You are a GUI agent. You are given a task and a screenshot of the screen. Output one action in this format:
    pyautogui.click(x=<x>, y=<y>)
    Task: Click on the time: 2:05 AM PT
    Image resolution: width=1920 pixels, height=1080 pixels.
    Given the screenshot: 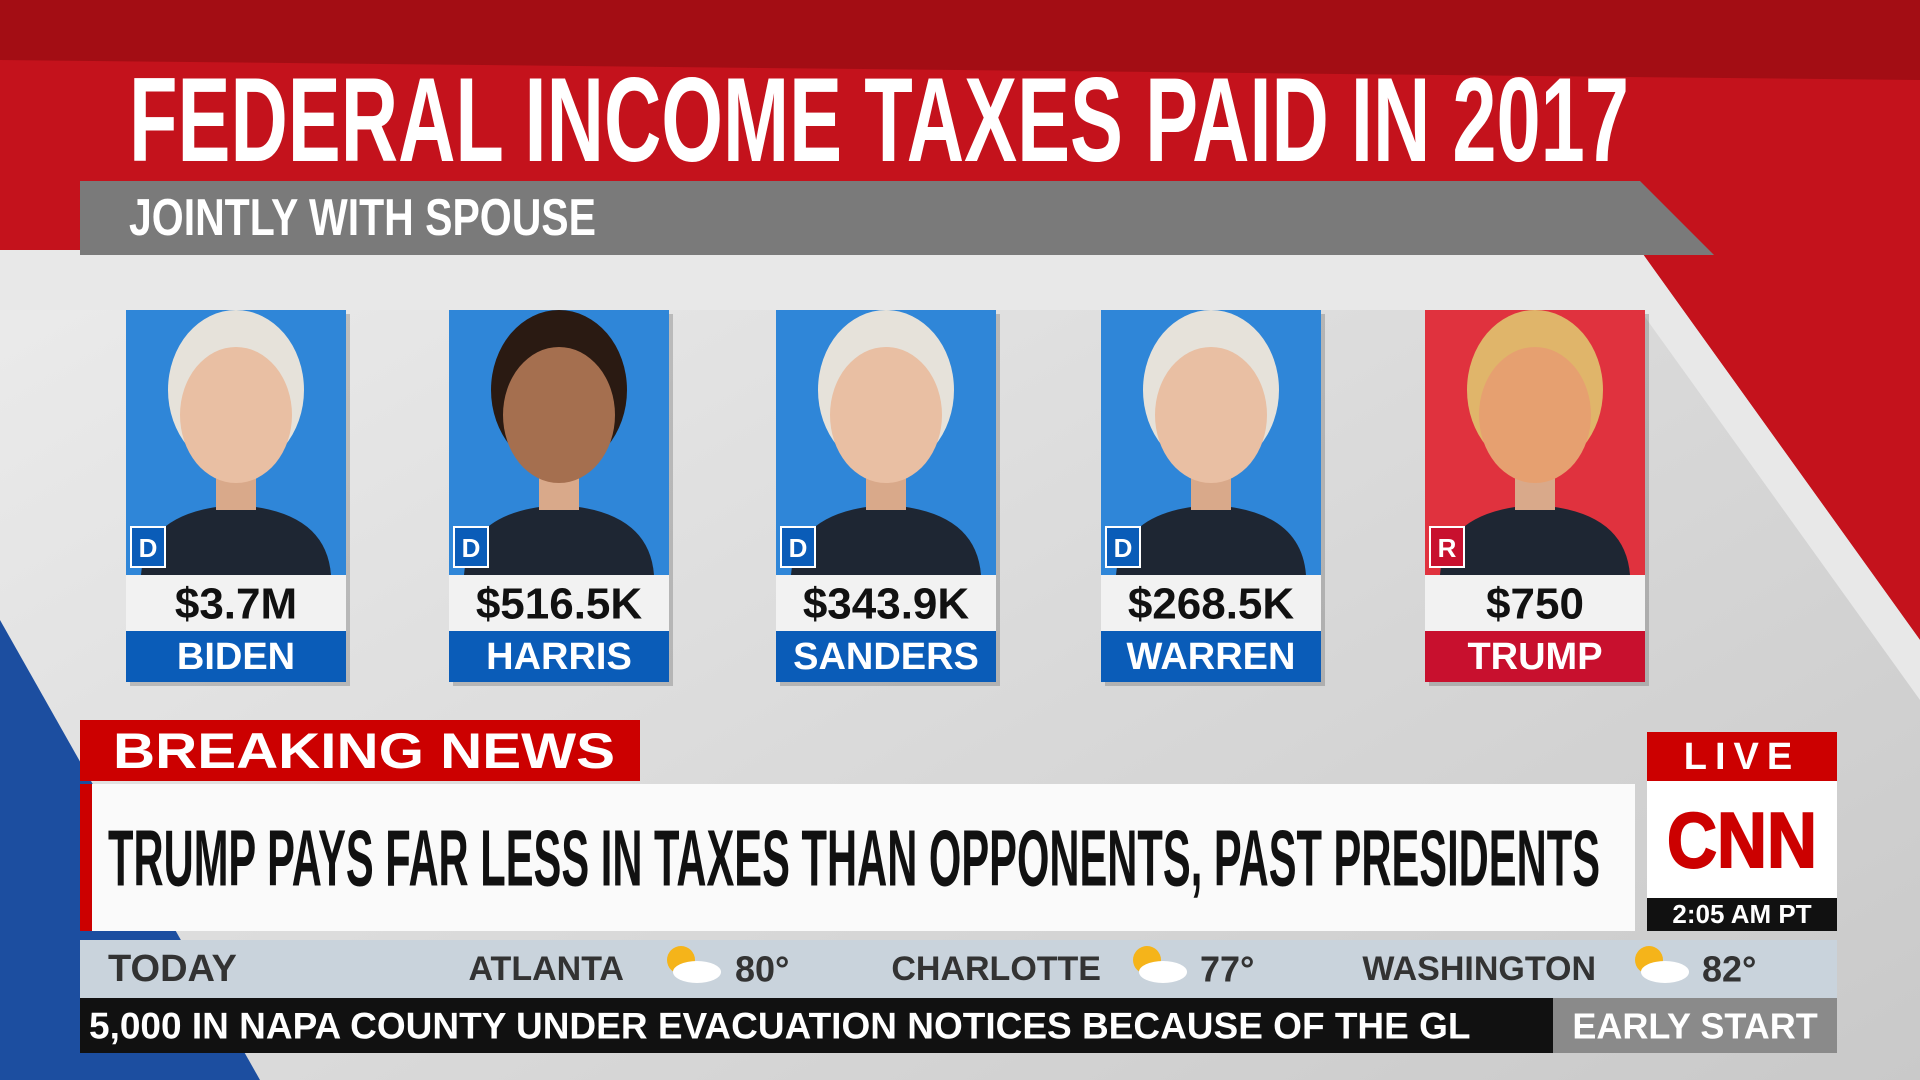 What is the action you would take?
    pyautogui.click(x=1741, y=914)
    